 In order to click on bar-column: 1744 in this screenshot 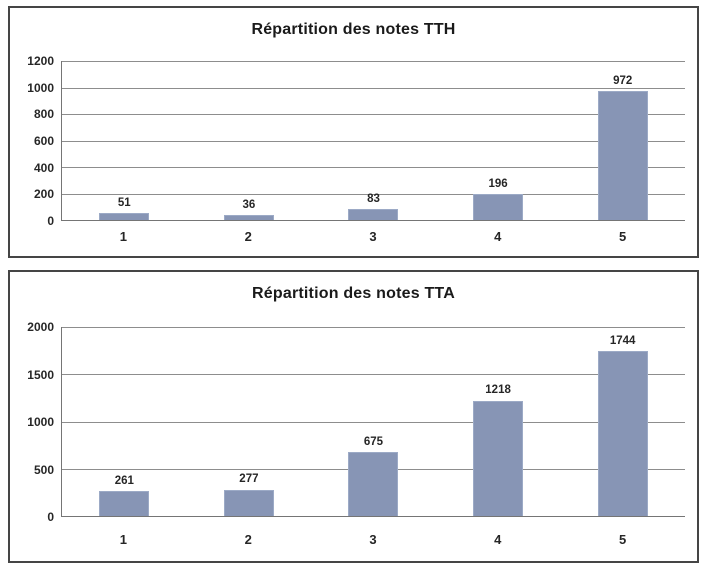, I will do `click(622, 421)`.